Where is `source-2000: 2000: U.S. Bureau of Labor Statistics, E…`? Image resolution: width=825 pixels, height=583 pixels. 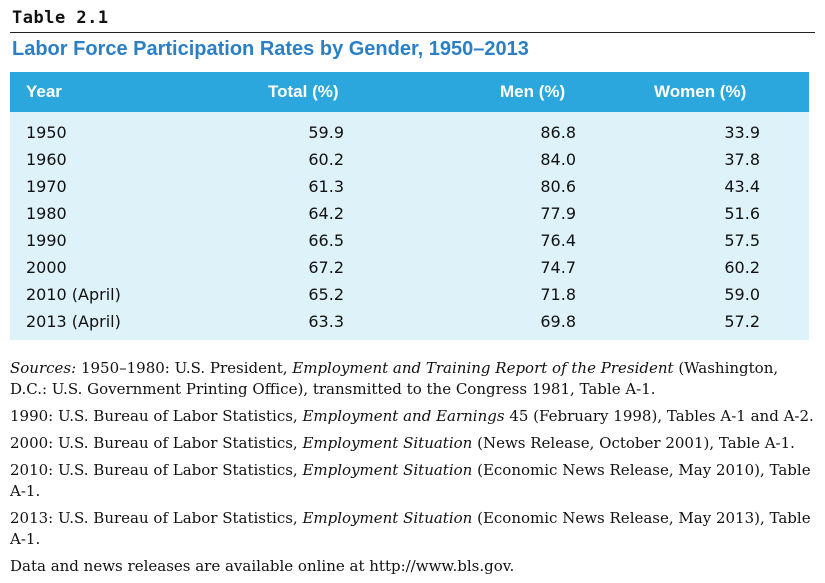
source-2000: 2000: U.S. Bureau of Labor Statistics, E… is located at coordinates (412, 443).